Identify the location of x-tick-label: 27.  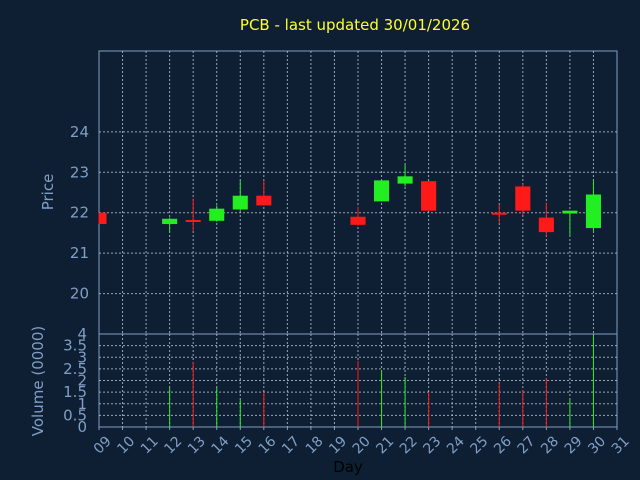
(527, 445).